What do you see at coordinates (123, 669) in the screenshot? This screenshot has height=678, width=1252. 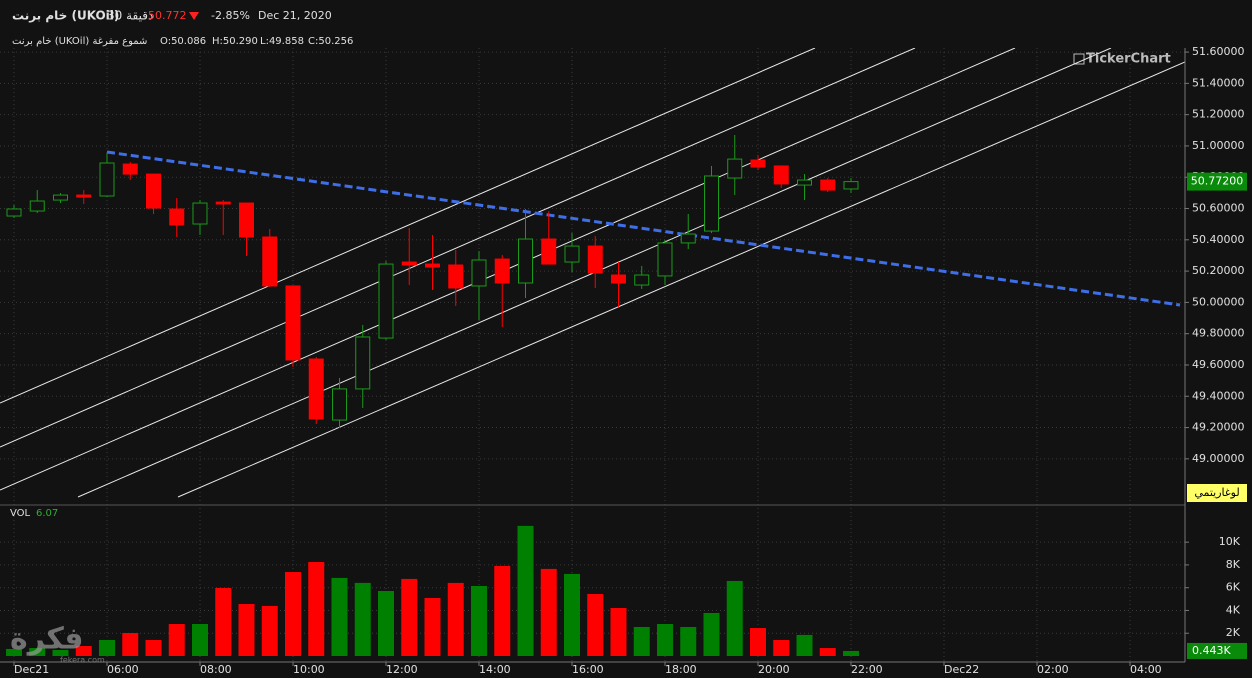 I see `x-tick-label: 06:00` at bounding box center [123, 669].